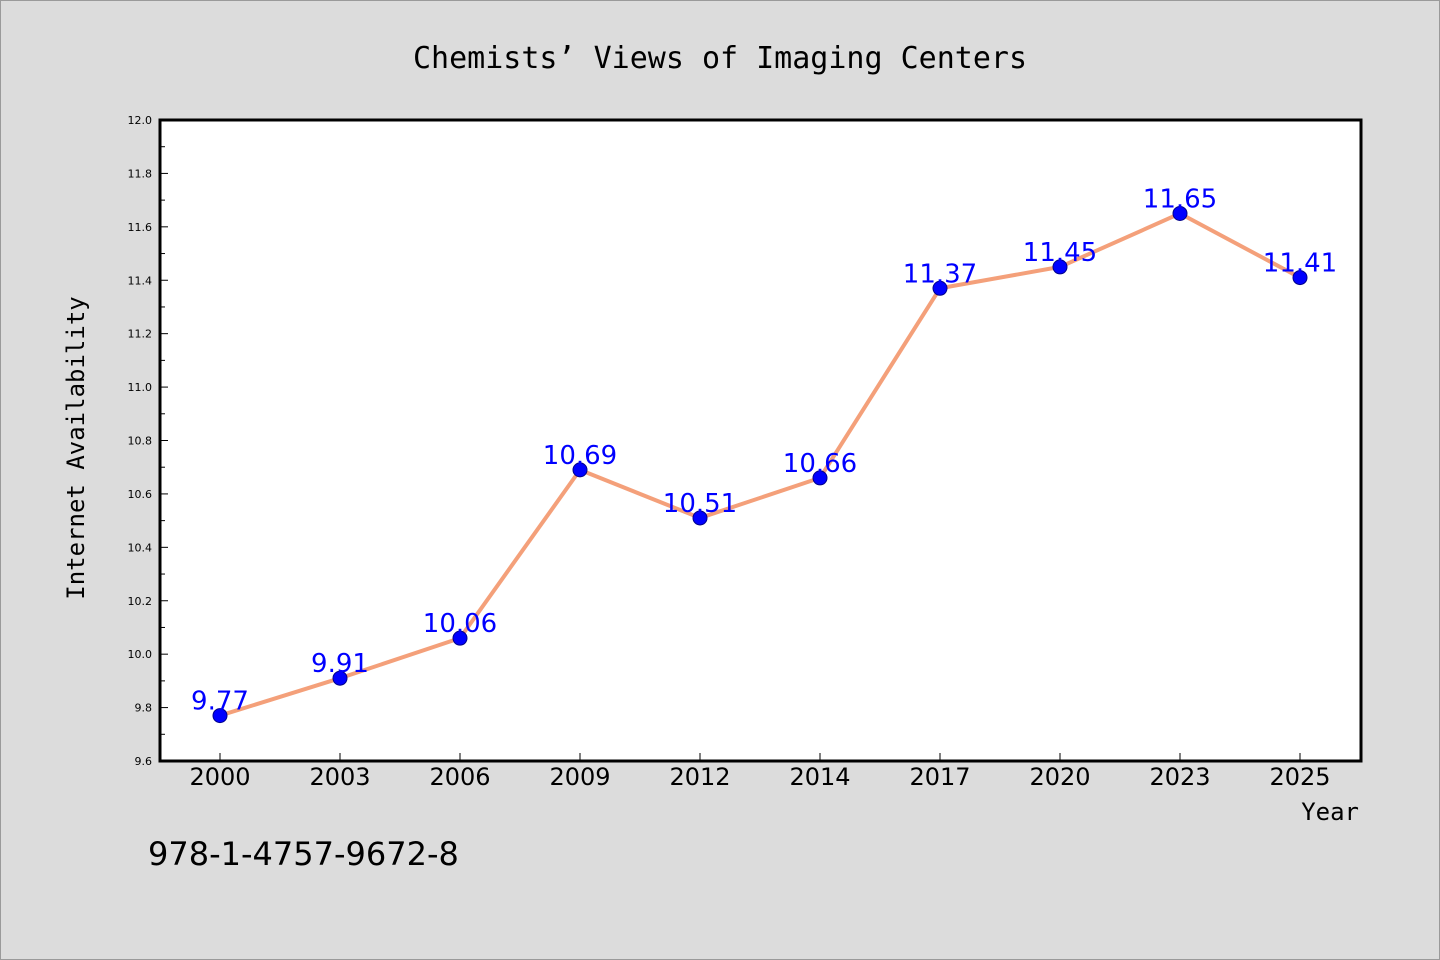 This screenshot has width=1440, height=960. I want to click on x-tick-label: 2009, so click(579, 777).